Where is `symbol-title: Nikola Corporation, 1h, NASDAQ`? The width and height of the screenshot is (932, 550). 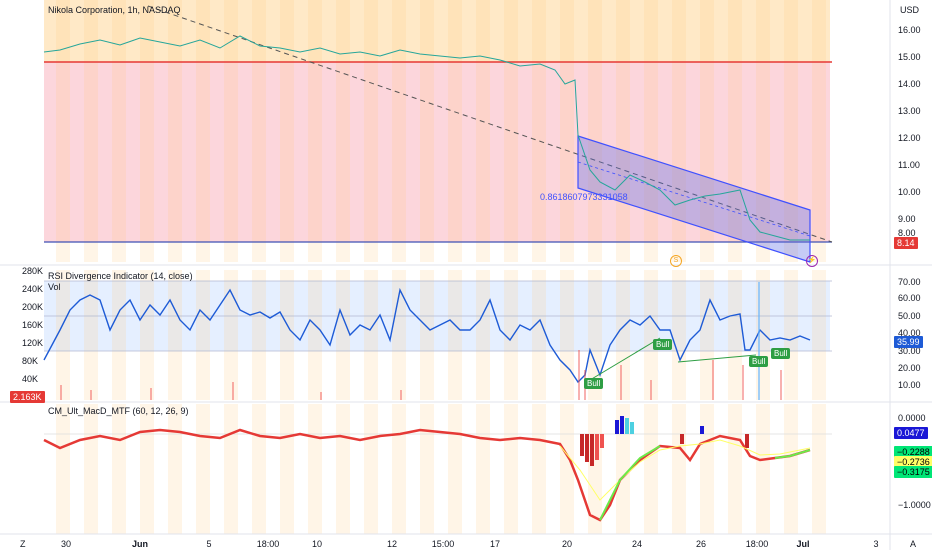
symbol-title: Nikola Corporation, 1h, NASDAQ is located at coordinates (114, 10).